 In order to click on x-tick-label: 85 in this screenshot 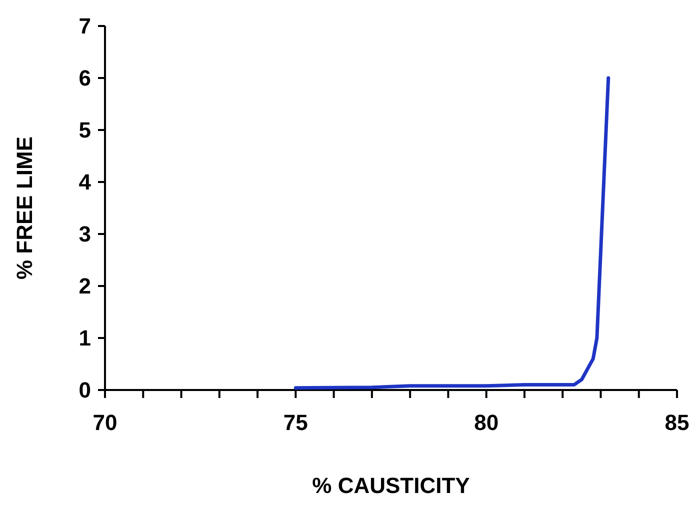, I will do `click(677, 422)`.